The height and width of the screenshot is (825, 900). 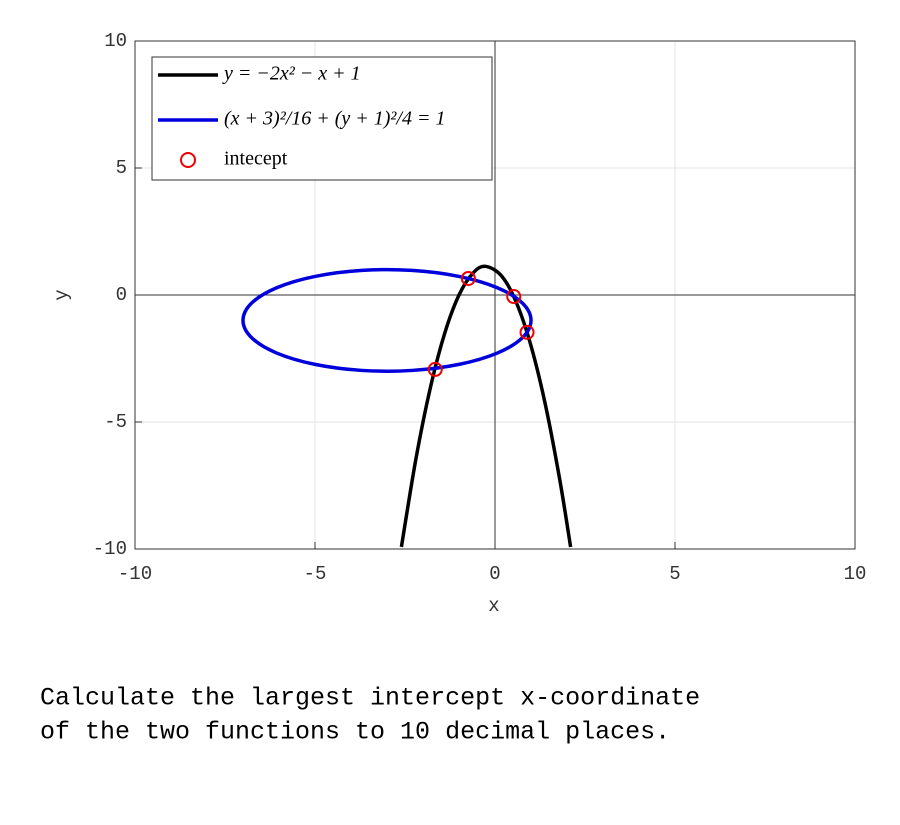 I want to click on y-tick-label: -10, so click(x=110, y=549).